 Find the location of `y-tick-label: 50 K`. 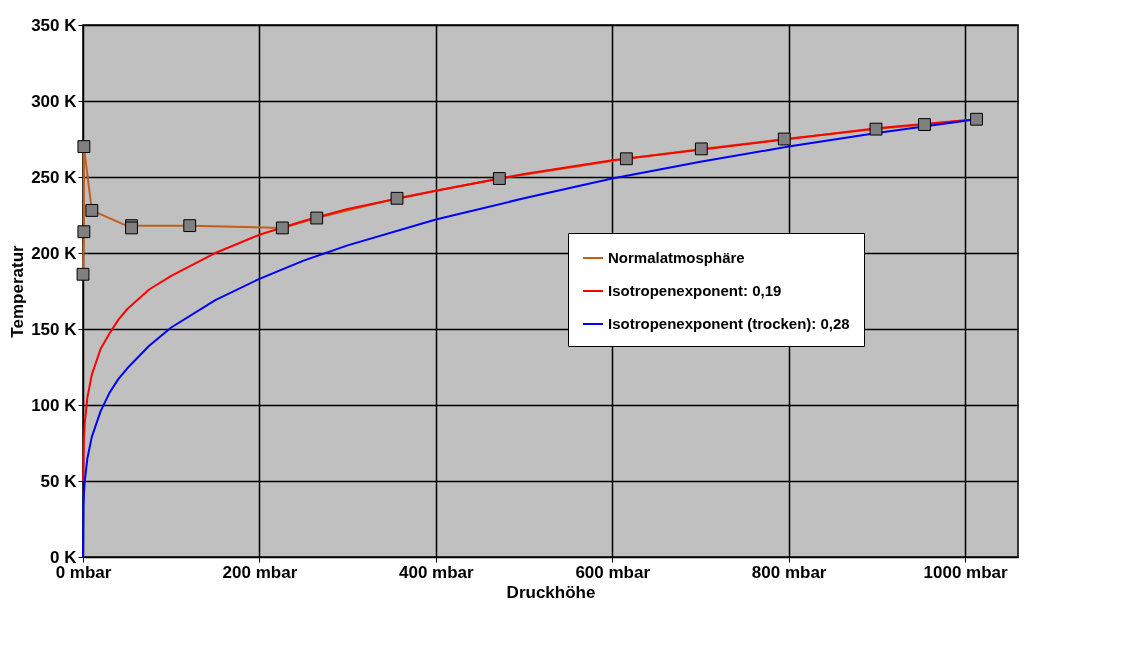

y-tick-label: 50 K is located at coordinates (59, 481).